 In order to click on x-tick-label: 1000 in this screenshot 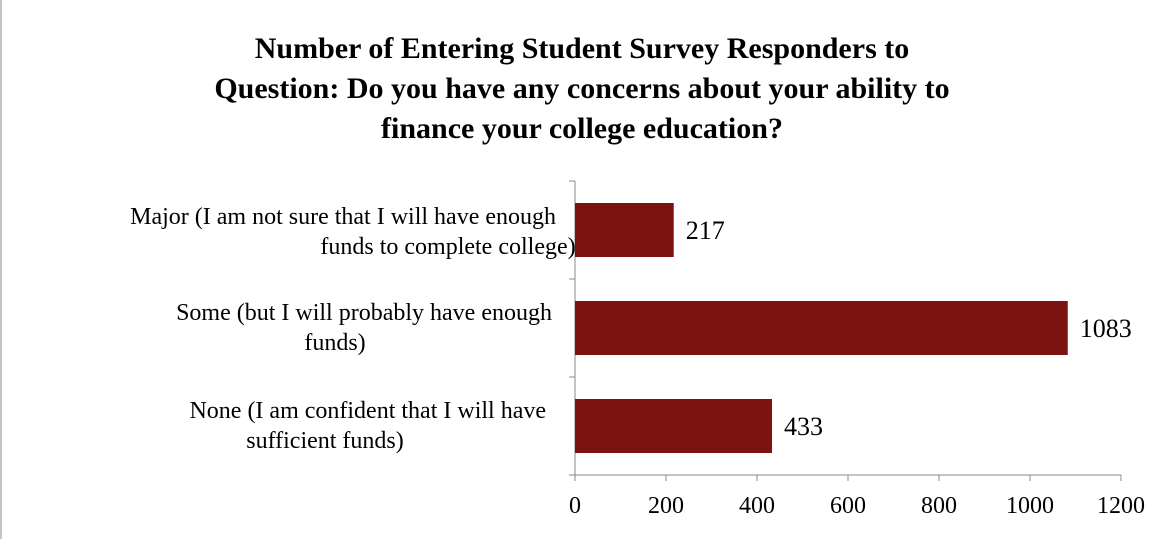, I will do `click(1030, 506)`.